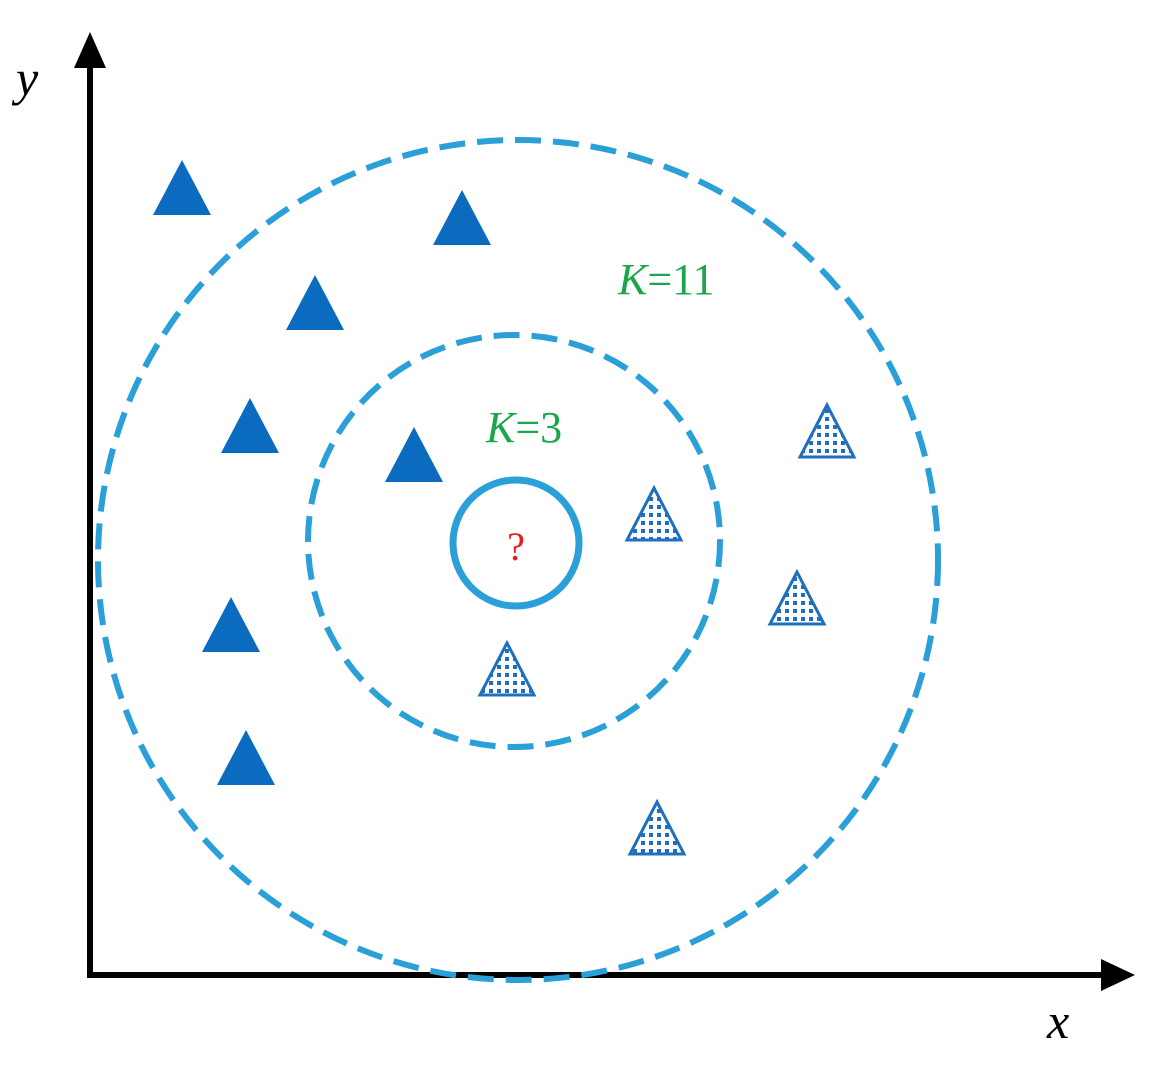 The height and width of the screenshot is (1077, 1158). Describe the element at coordinates (538, 427) in the screenshot. I see `k3-label-value: =3` at that location.